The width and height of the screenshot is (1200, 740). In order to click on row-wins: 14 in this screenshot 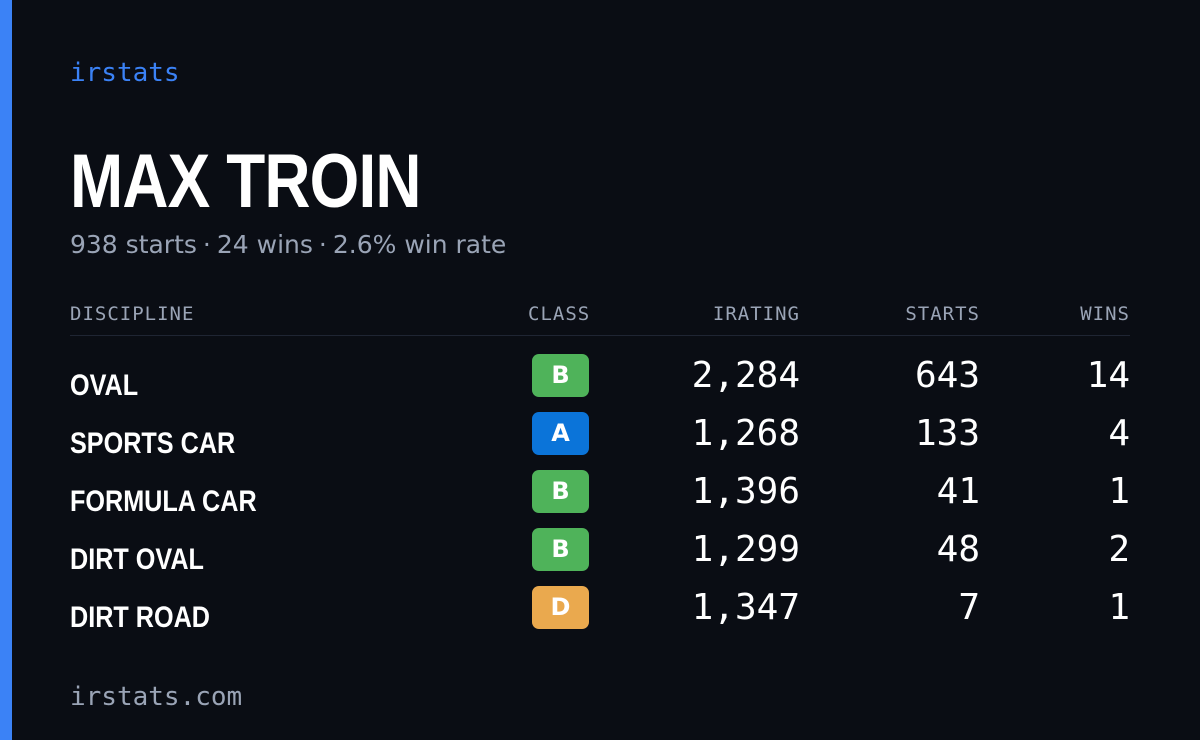, I will do `click(1108, 375)`.